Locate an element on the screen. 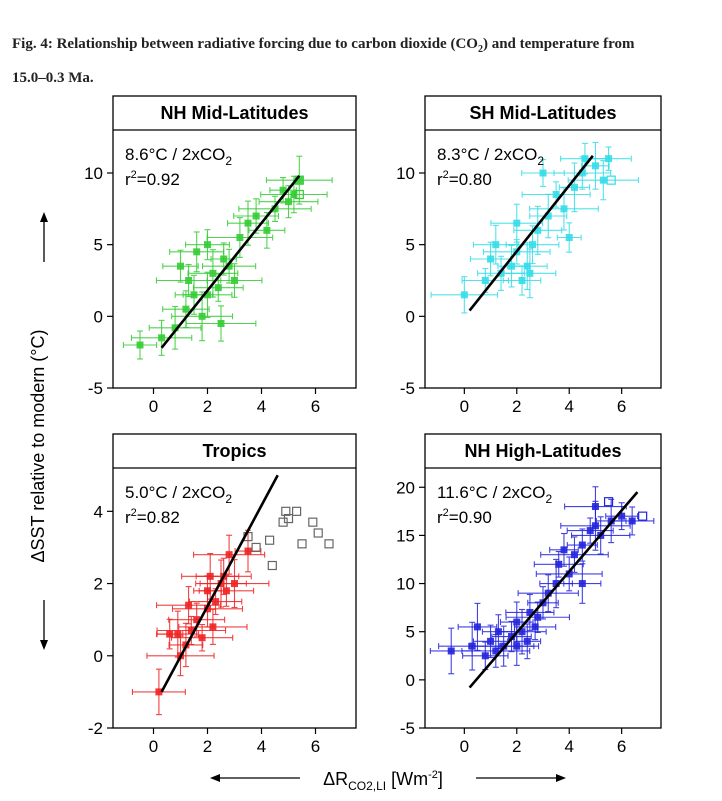 The height and width of the screenshot is (801, 722). y-arrow-down-head is located at coordinates (44, 645).